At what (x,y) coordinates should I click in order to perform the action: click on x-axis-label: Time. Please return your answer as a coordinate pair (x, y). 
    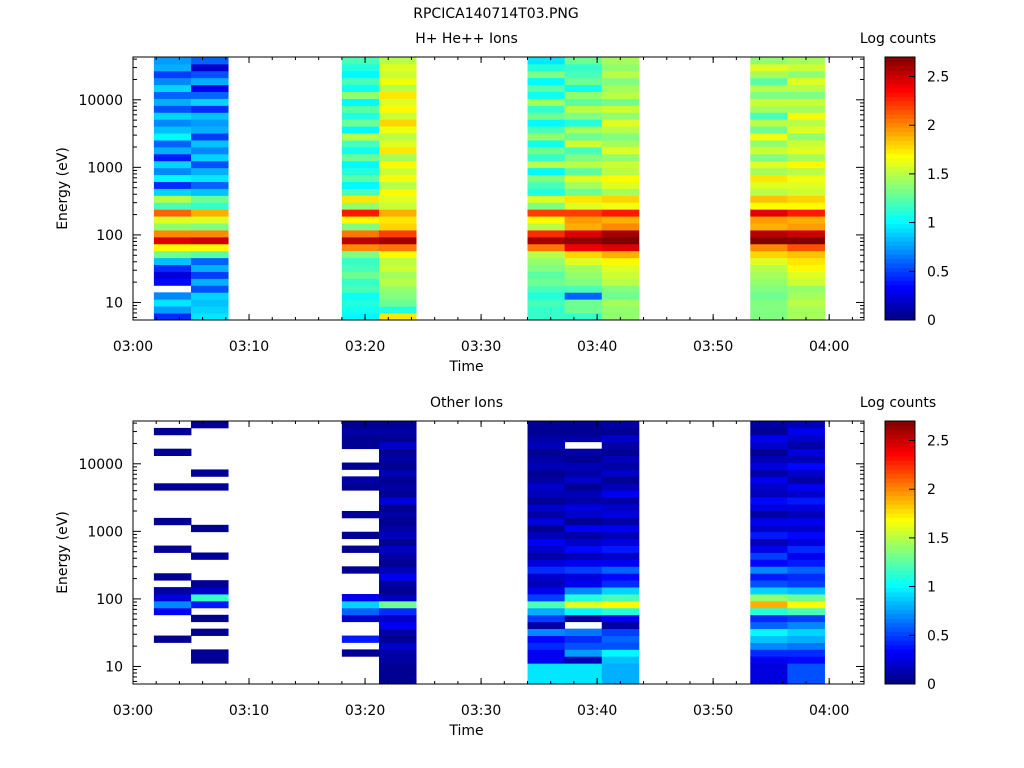
    Looking at the image, I should click on (465, 367).